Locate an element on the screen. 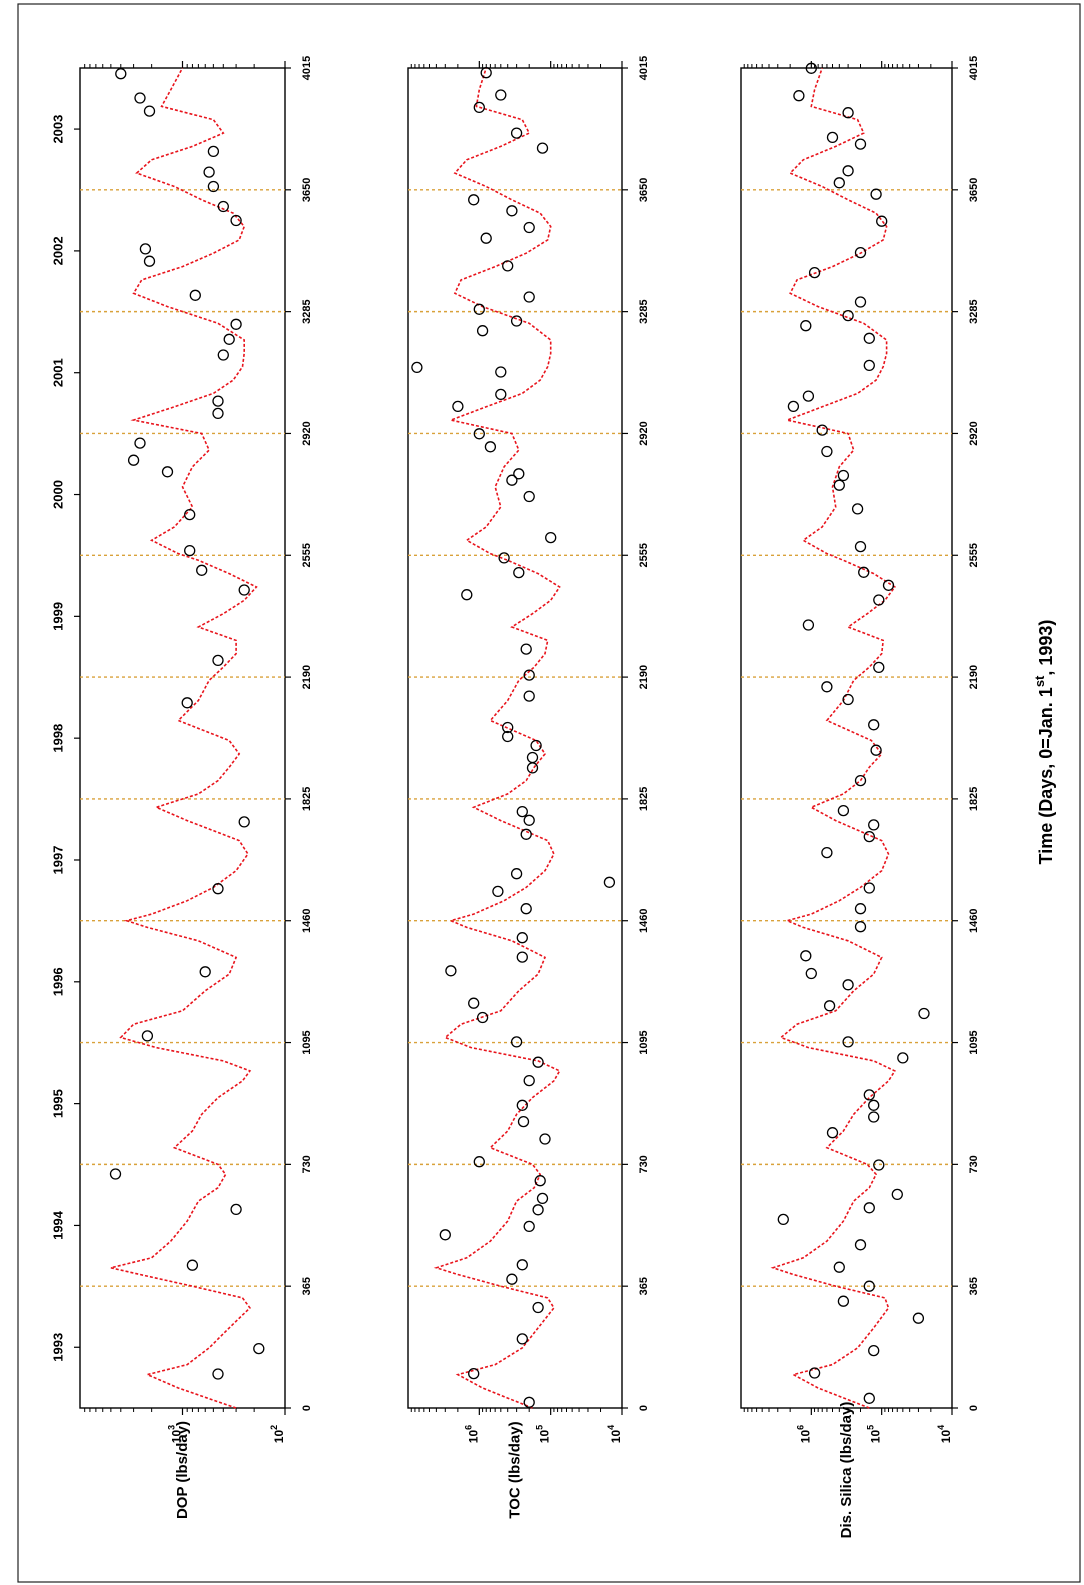  x-tick-label: 1460 is located at coordinates (307, 920).